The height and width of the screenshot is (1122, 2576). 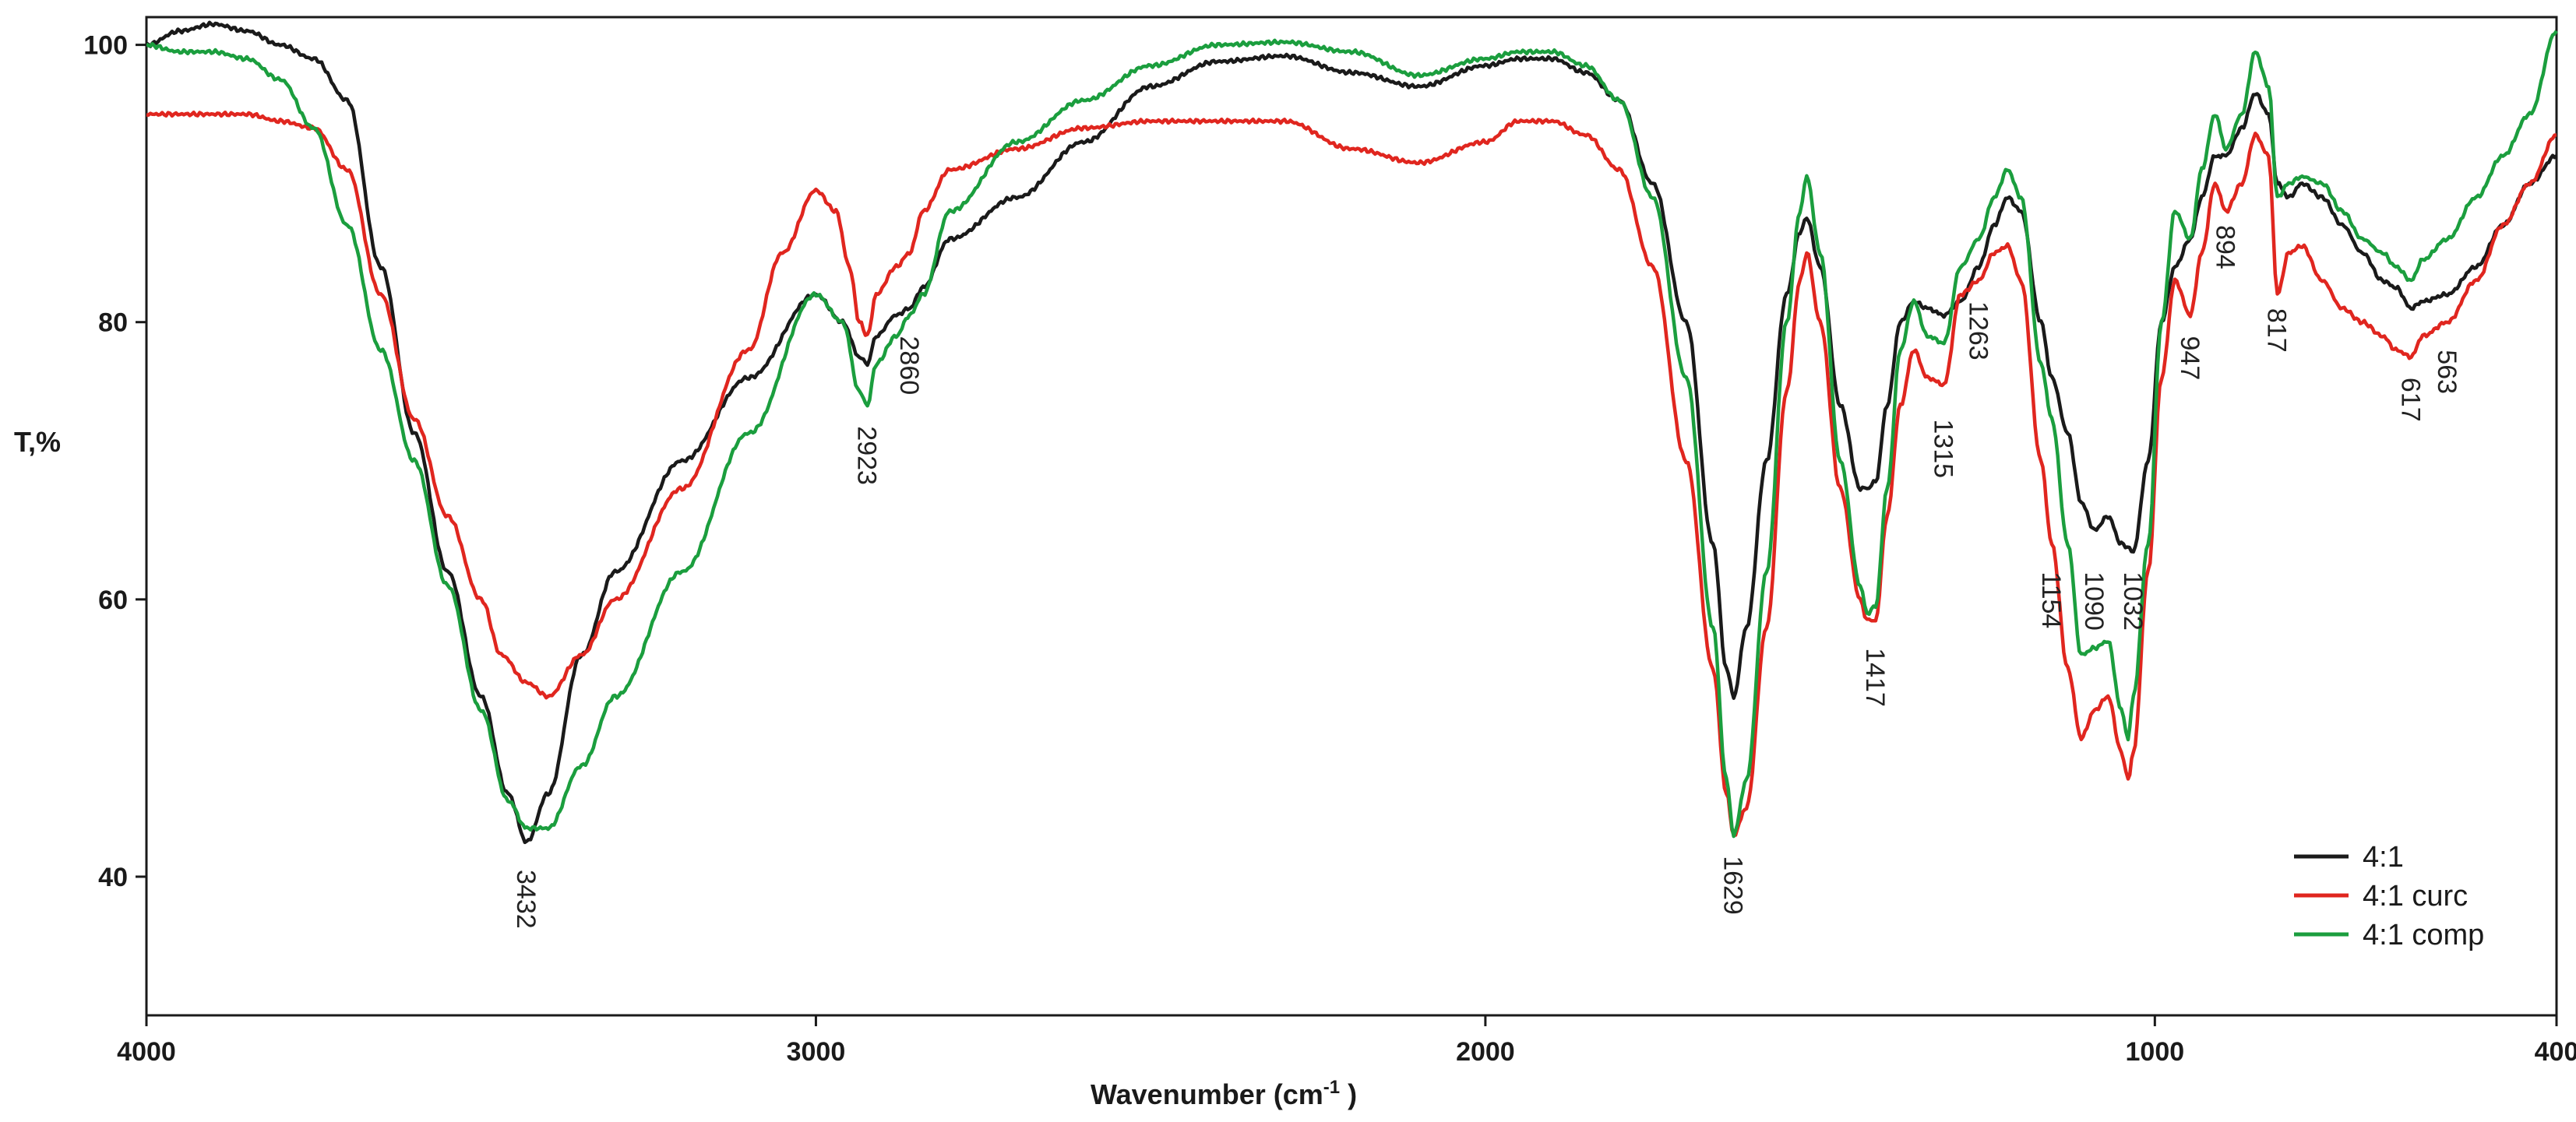 I want to click on x-tick-label: 2000, so click(x=1485, y=1052).